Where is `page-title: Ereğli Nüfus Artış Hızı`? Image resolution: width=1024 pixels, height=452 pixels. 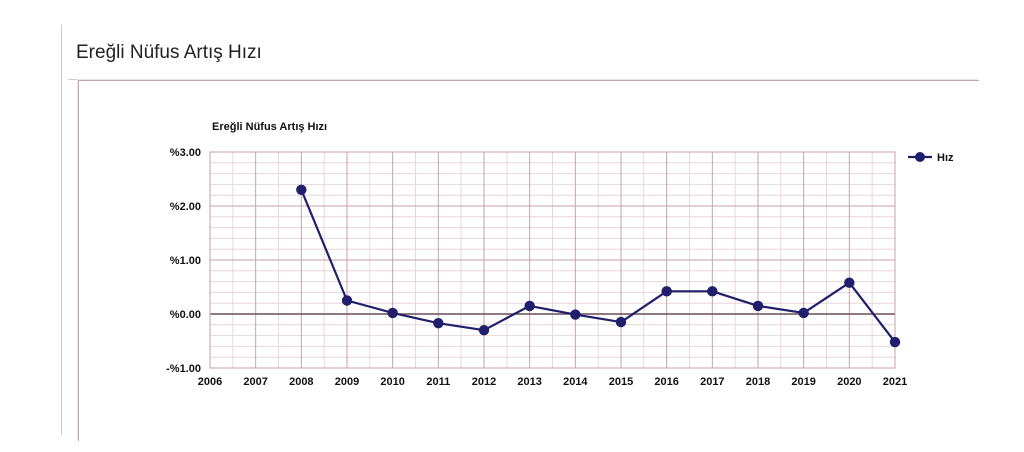 page-title: Ereğli Nüfus Artış Hızı is located at coordinates (169, 52).